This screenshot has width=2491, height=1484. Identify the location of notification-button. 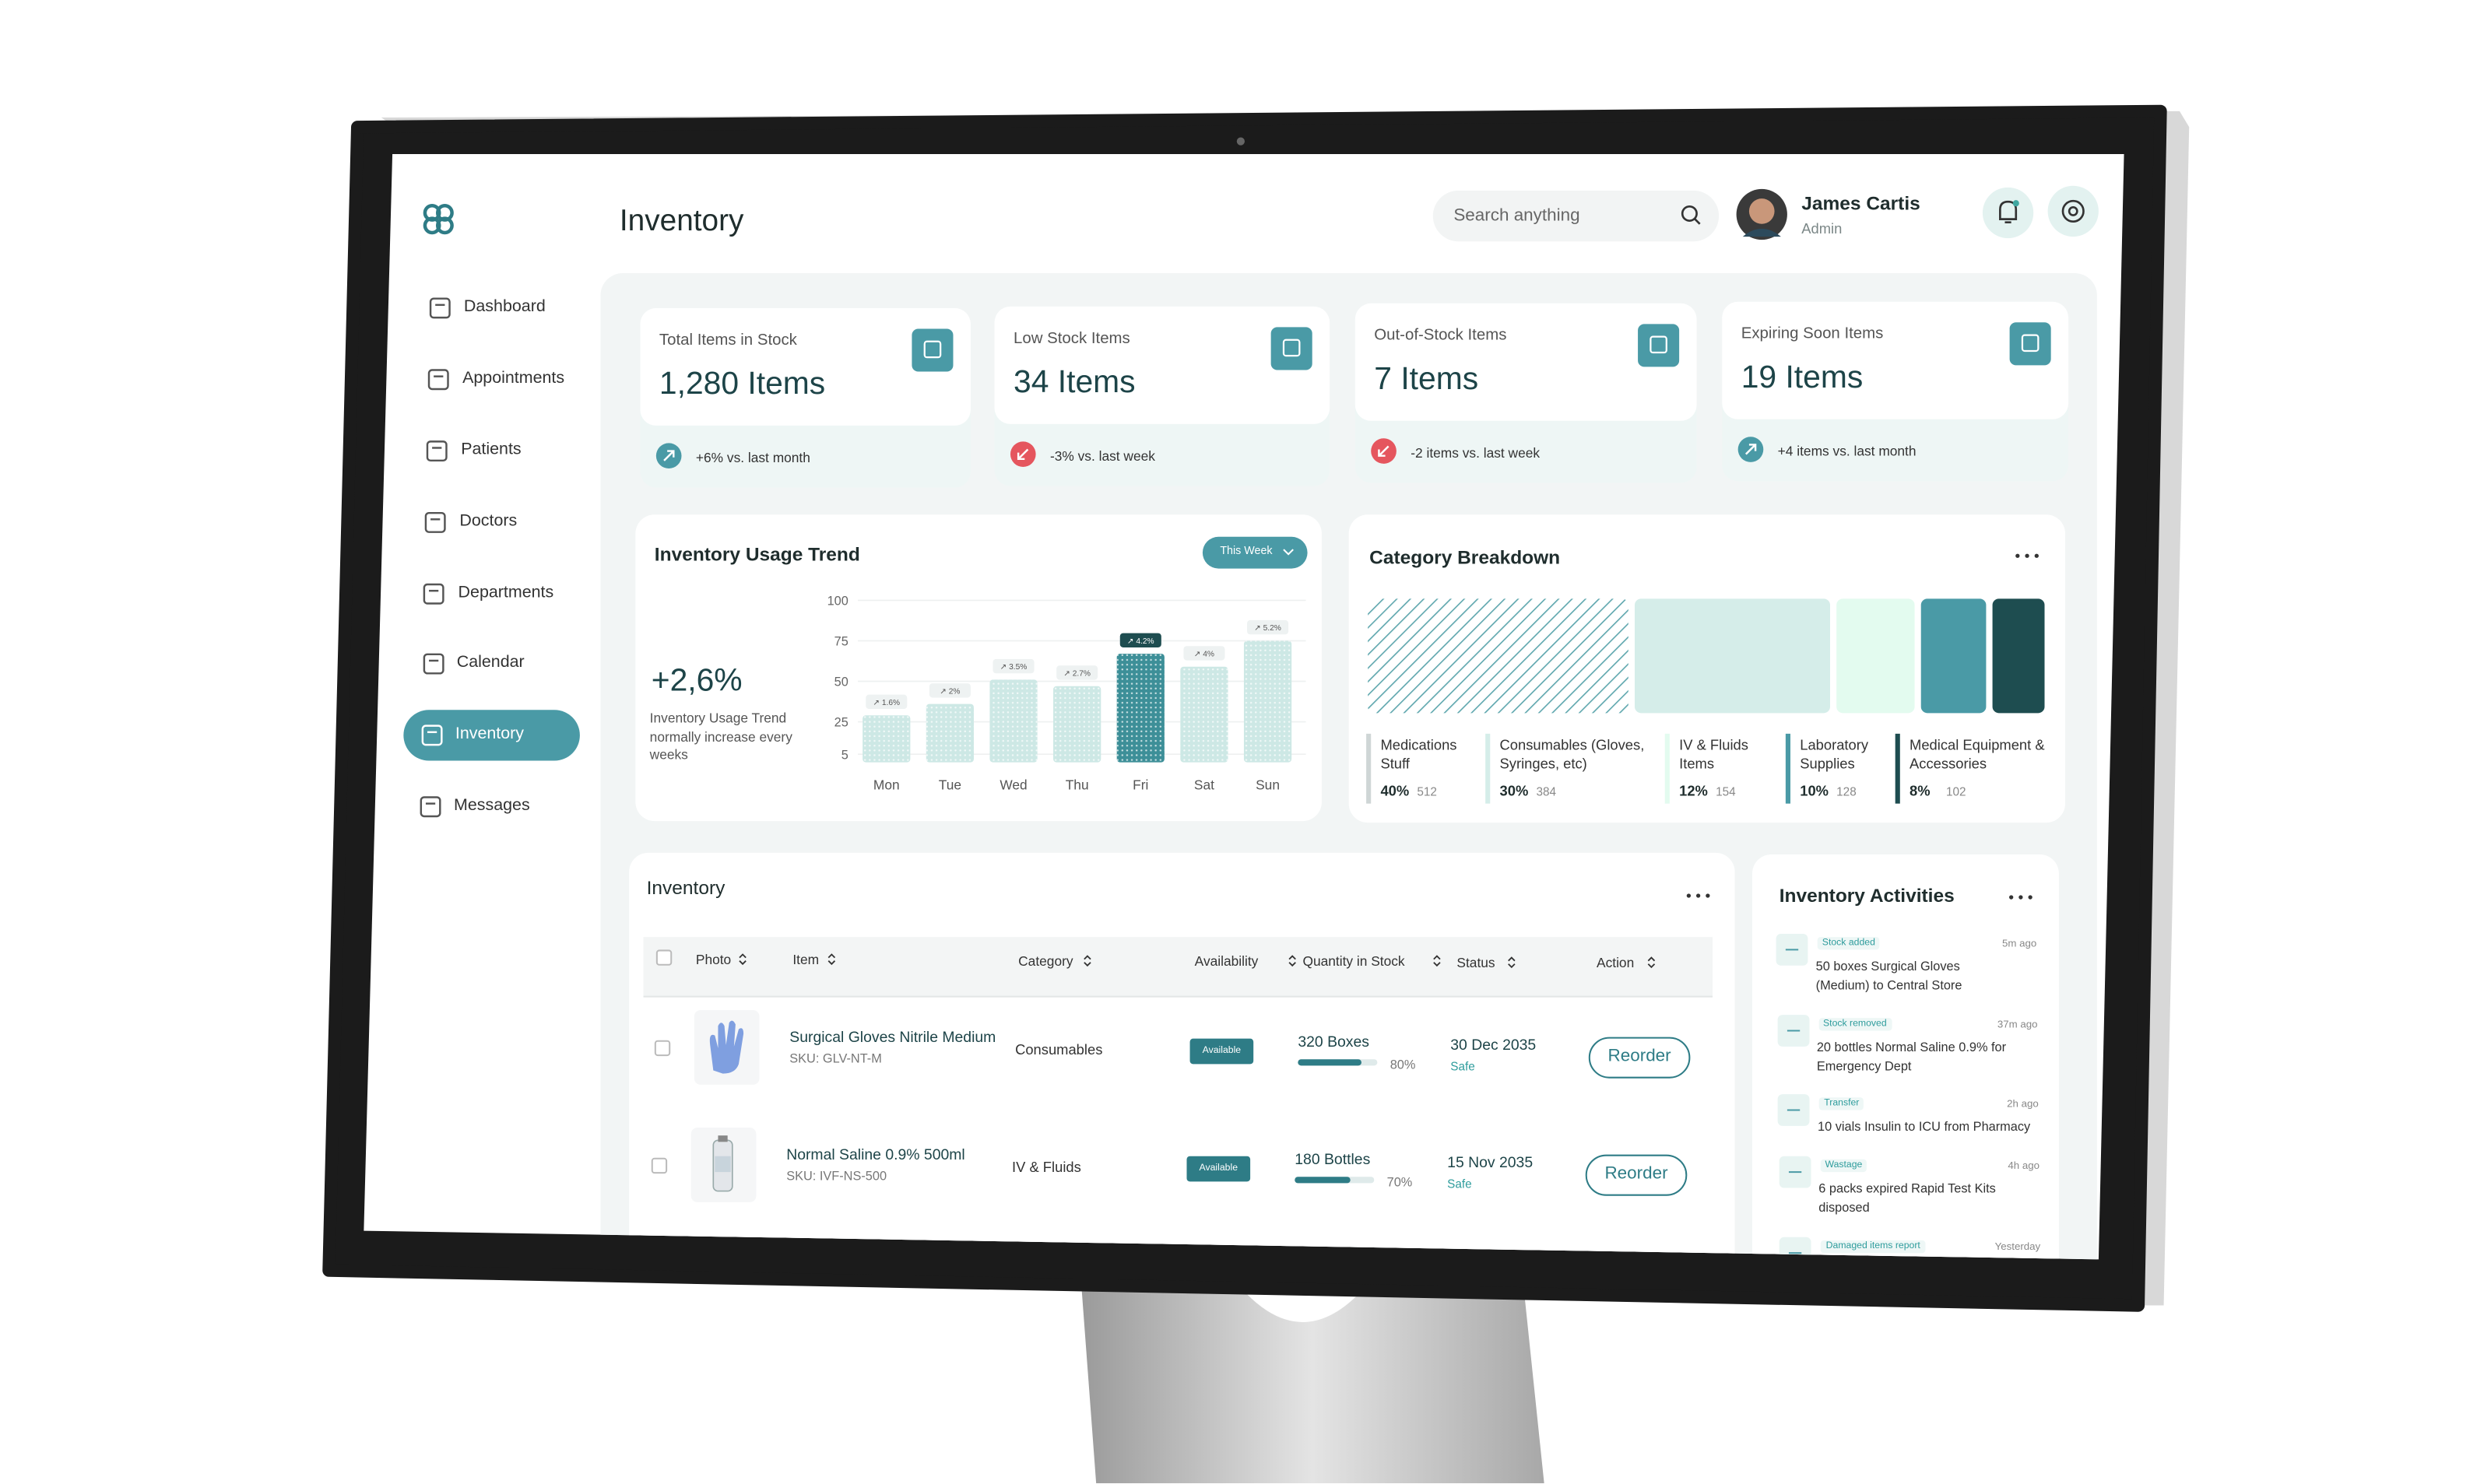
(2008, 213).